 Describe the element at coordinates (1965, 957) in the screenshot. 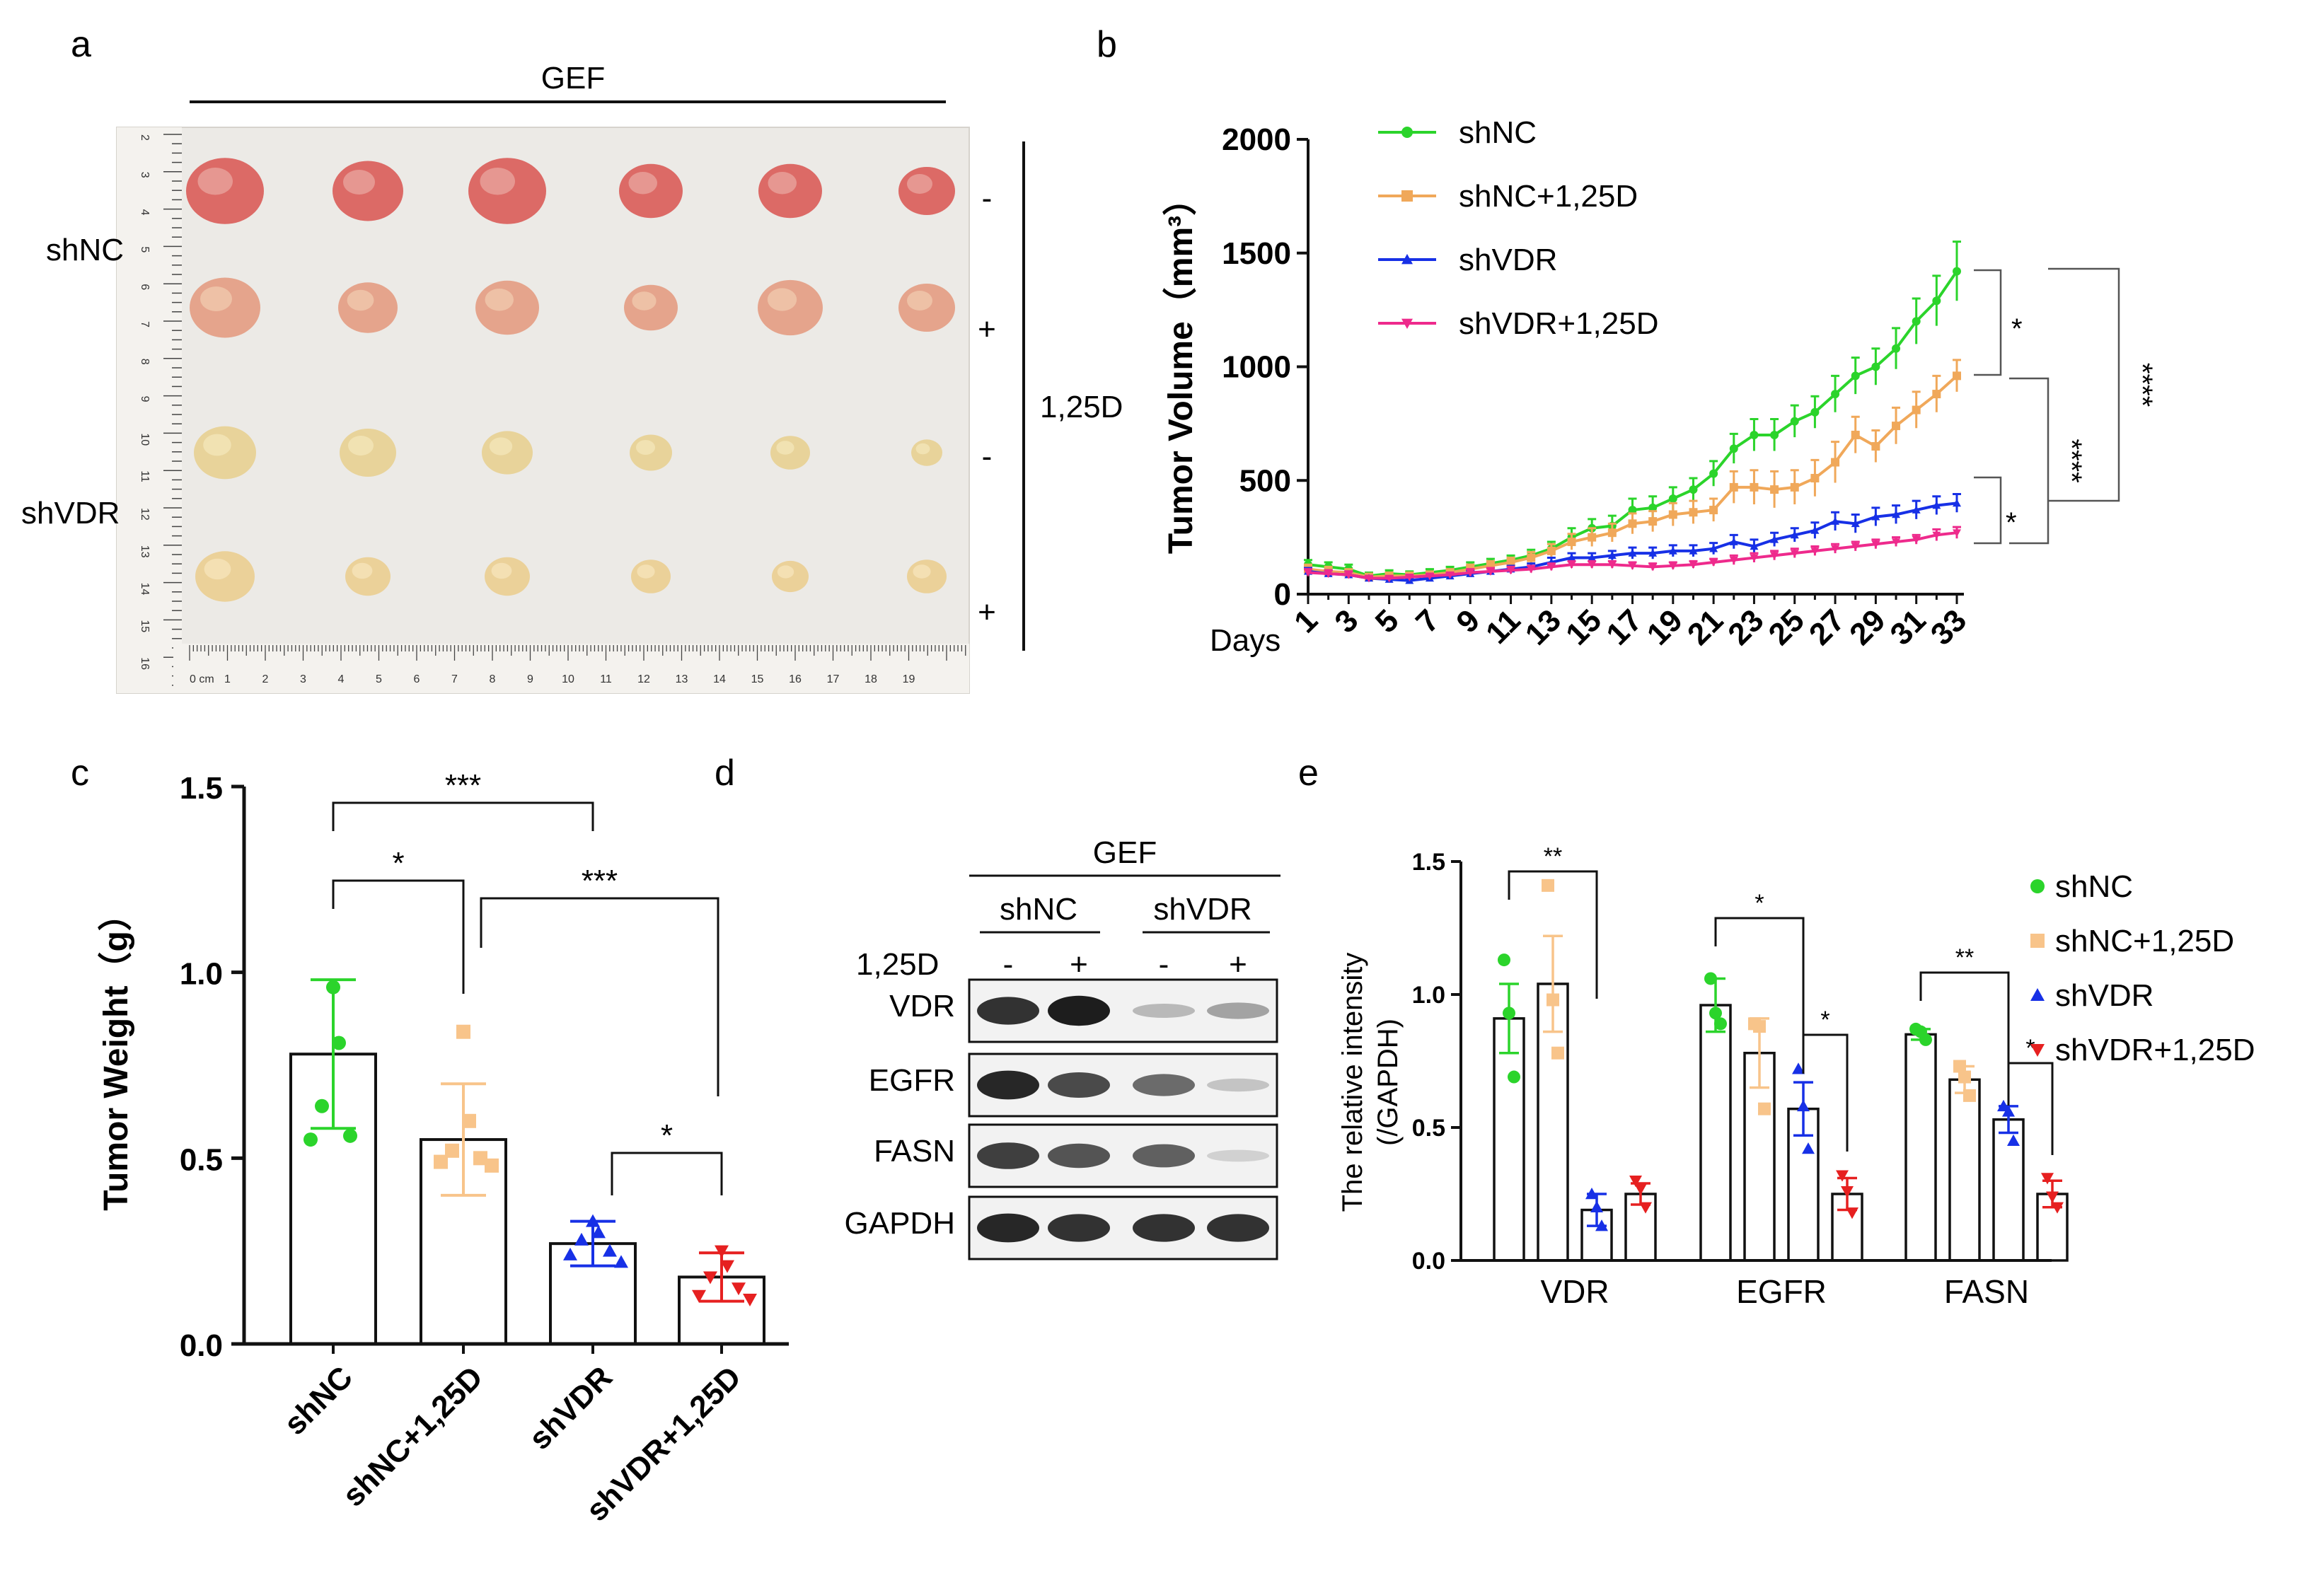

I see `e-sig-4-label: **` at that location.